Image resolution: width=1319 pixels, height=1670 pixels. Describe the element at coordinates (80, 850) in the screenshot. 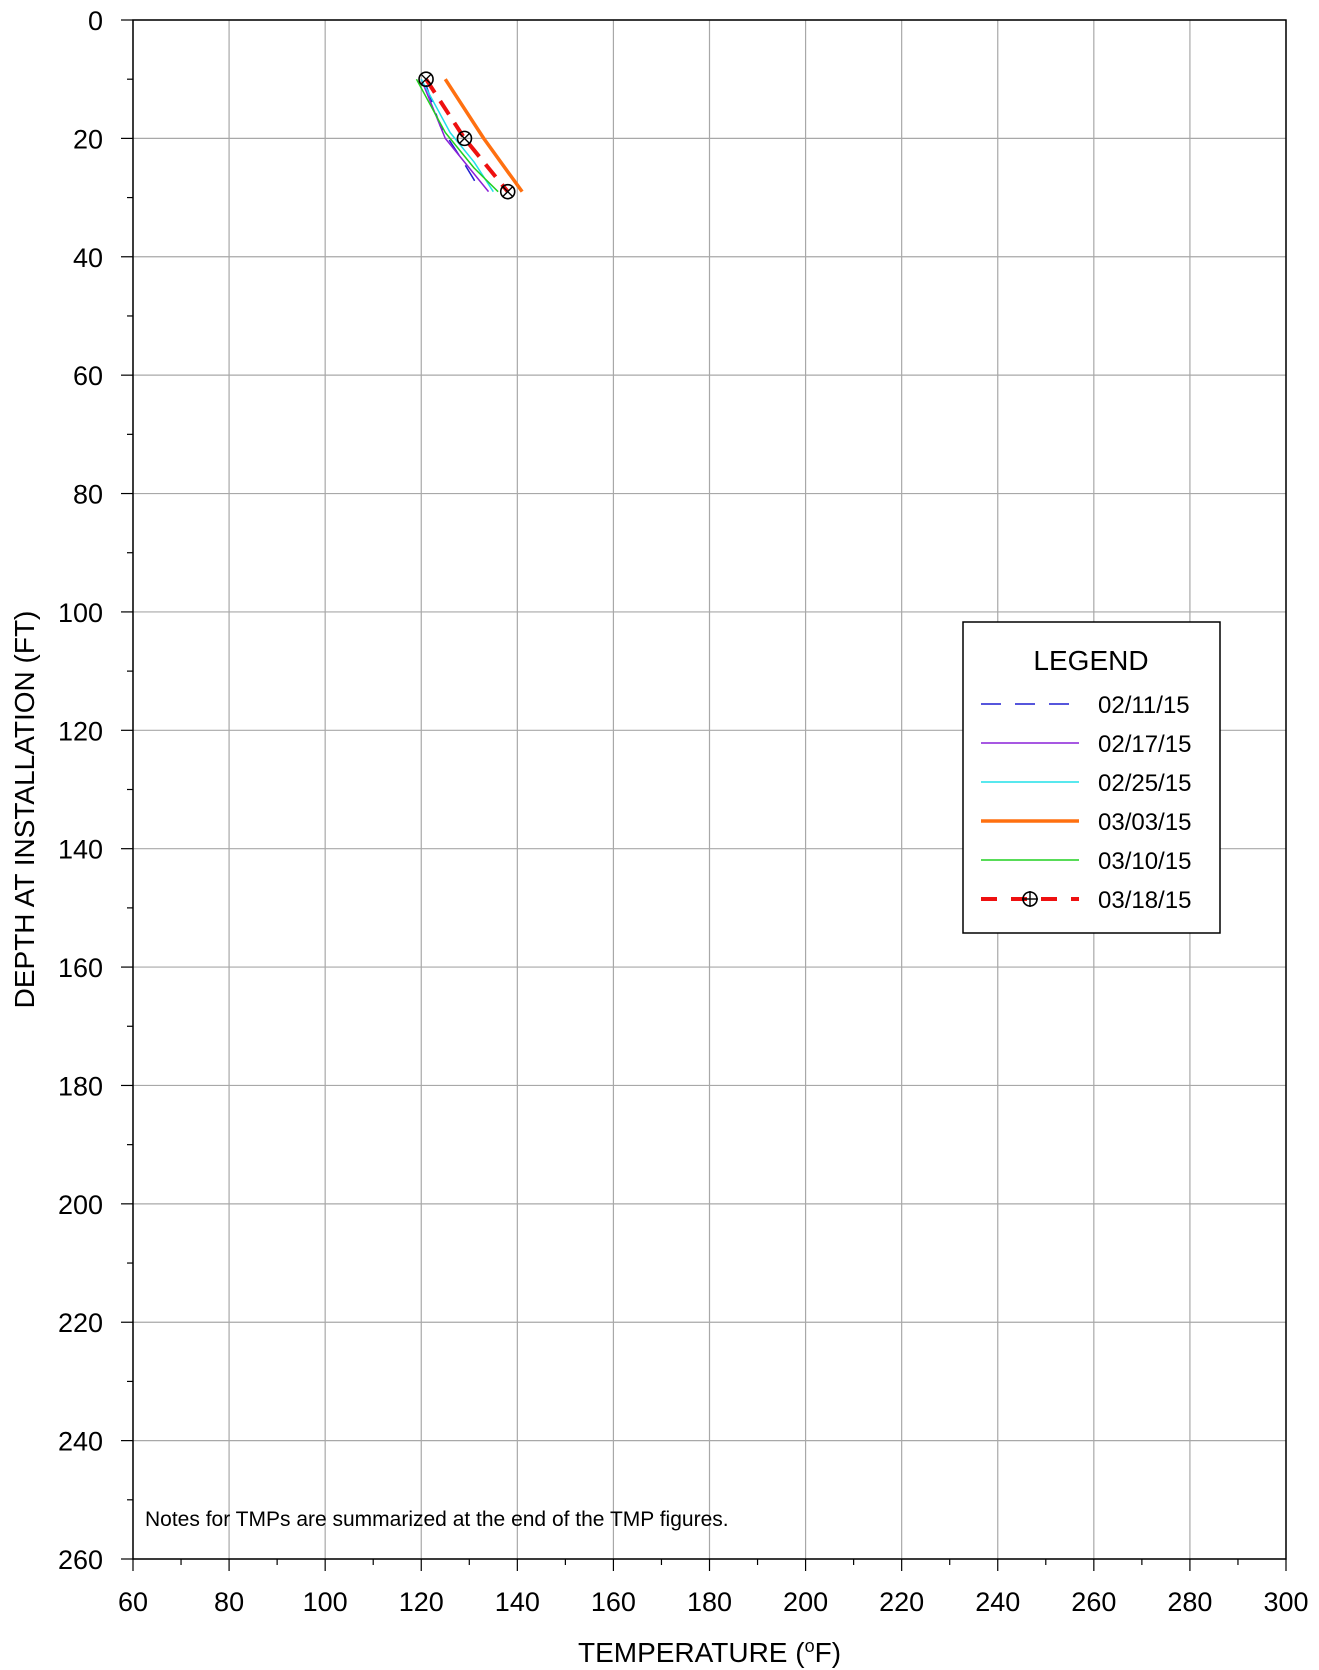

I see `y-tick-label: 140` at that location.